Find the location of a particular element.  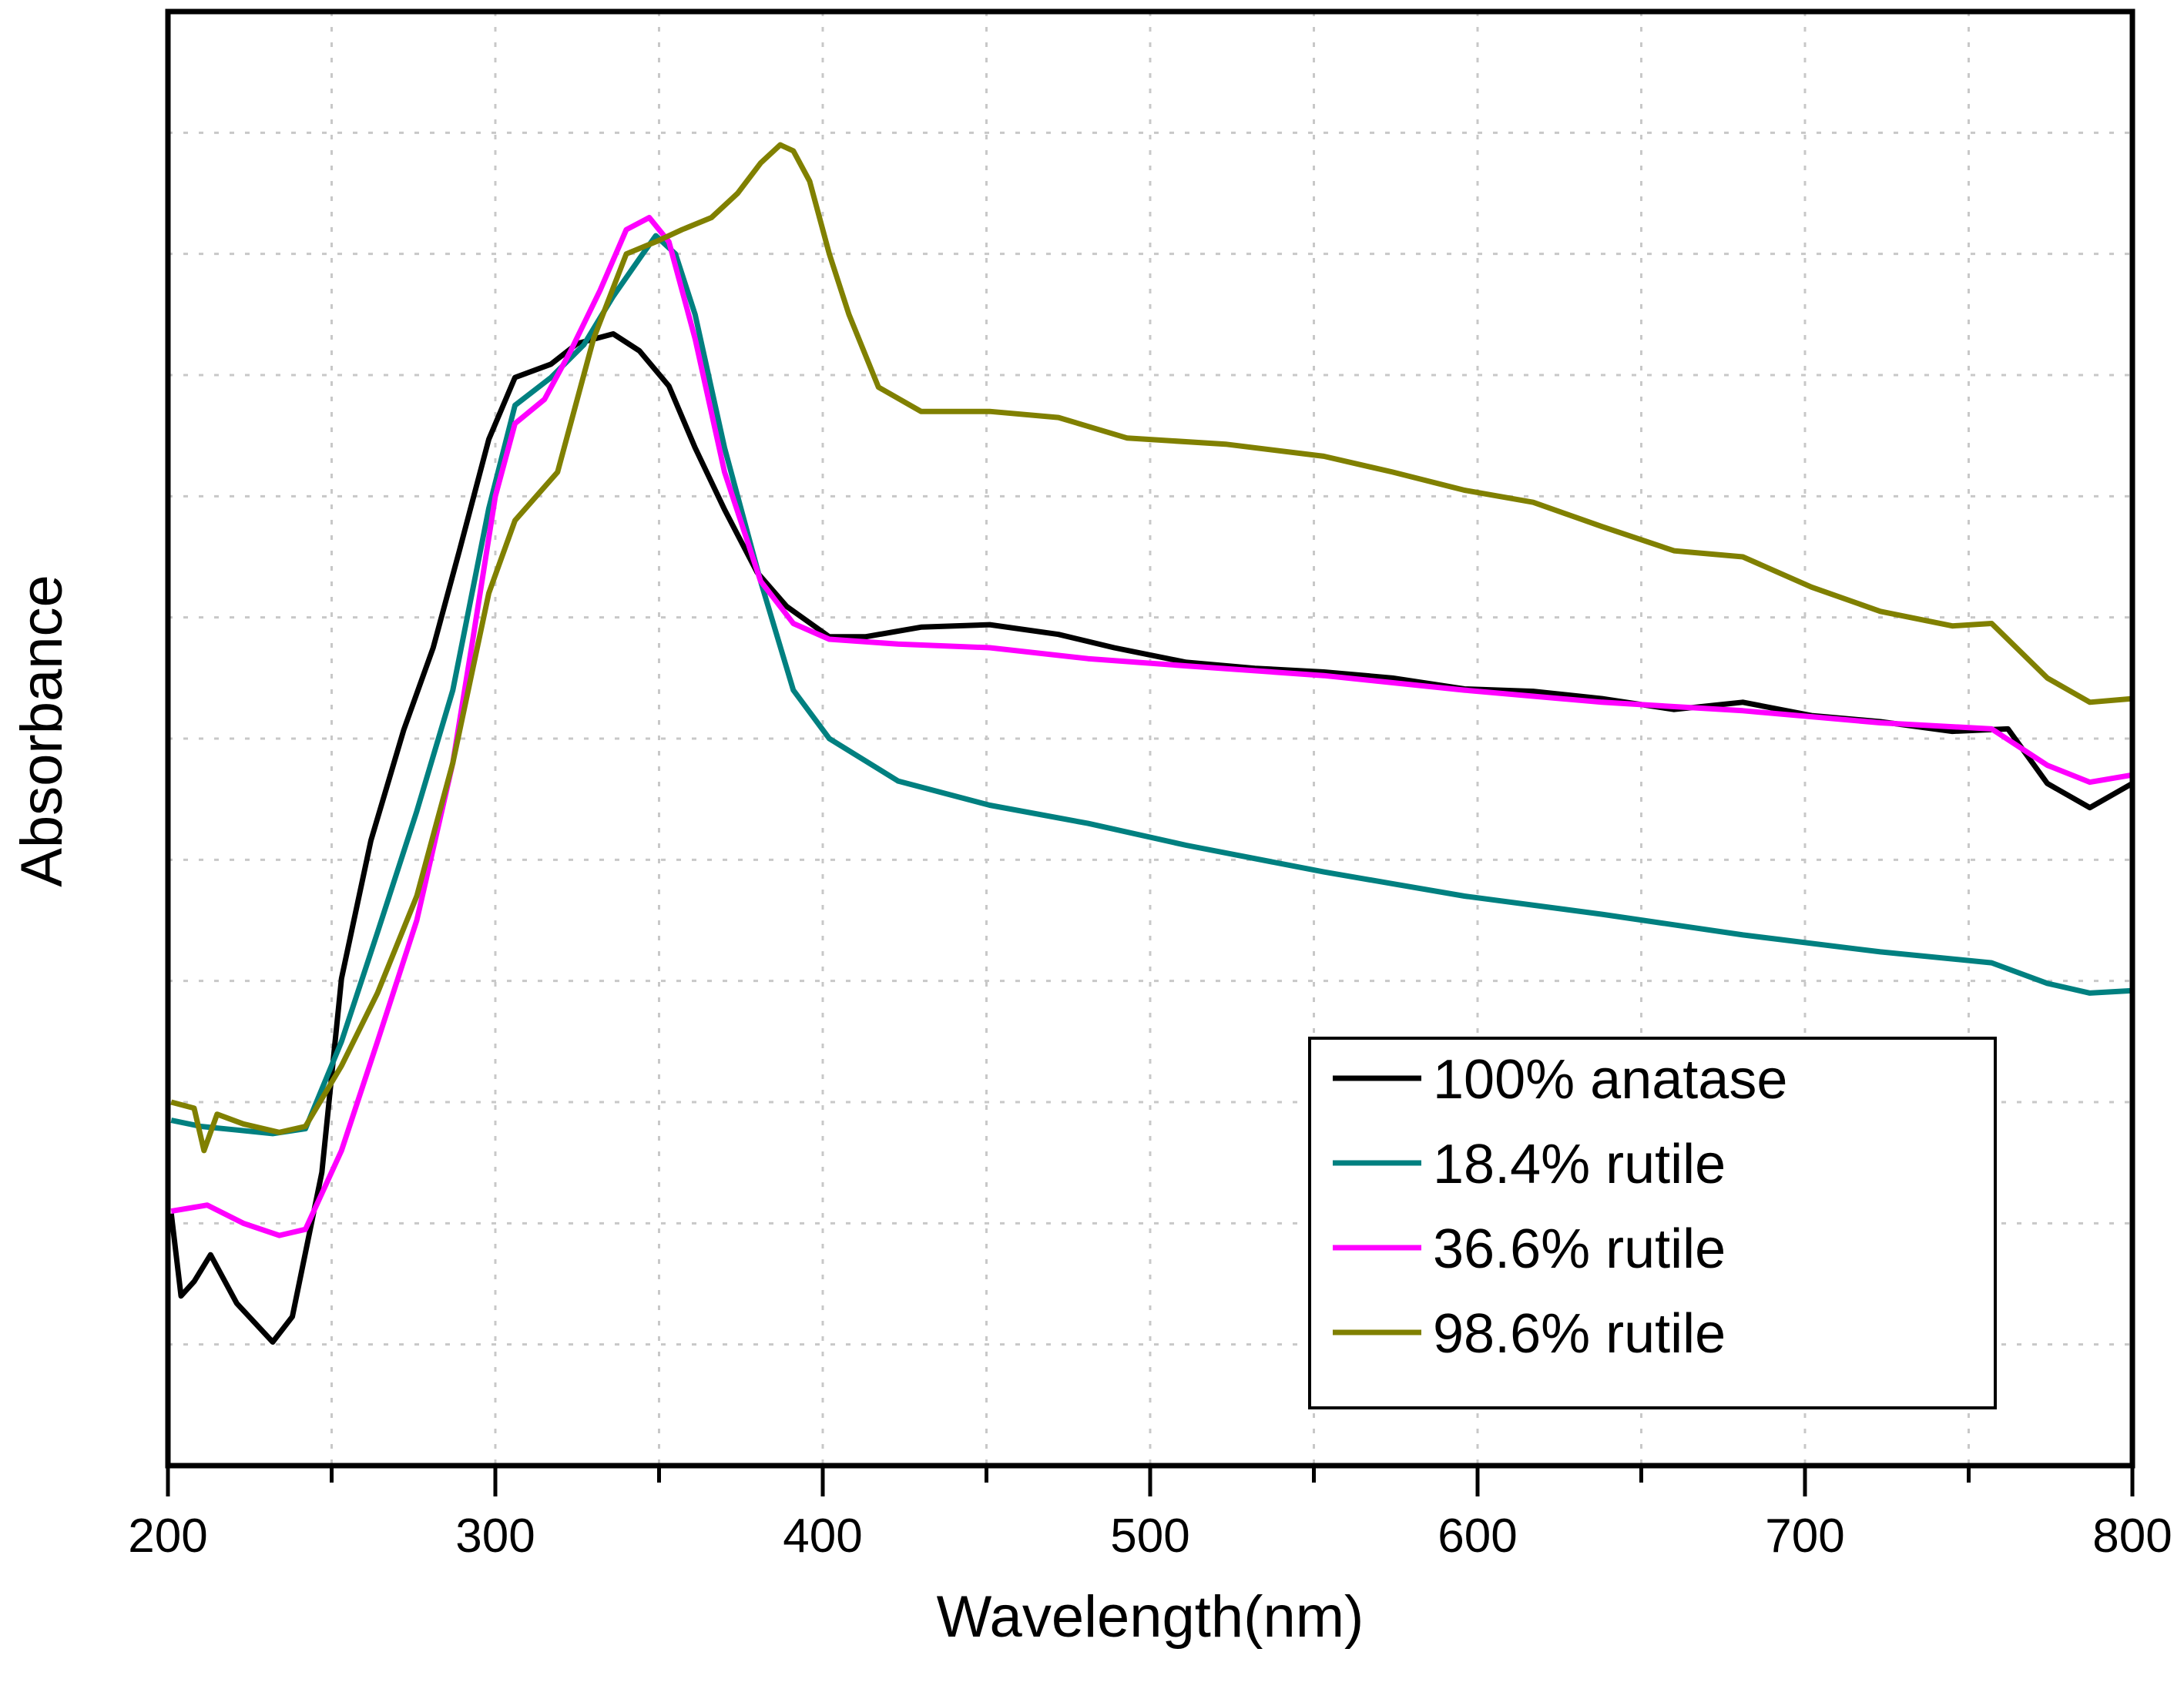

x-tick-label: 400 is located at coordinates (822, 1536).